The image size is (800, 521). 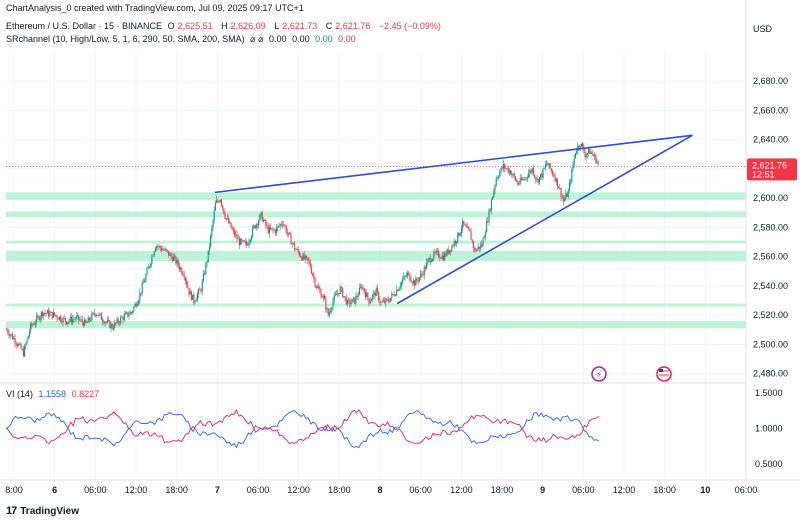 I want to click on vi-legend: VI (14) 1.1558 0.8227, so click(x=54, y=394).